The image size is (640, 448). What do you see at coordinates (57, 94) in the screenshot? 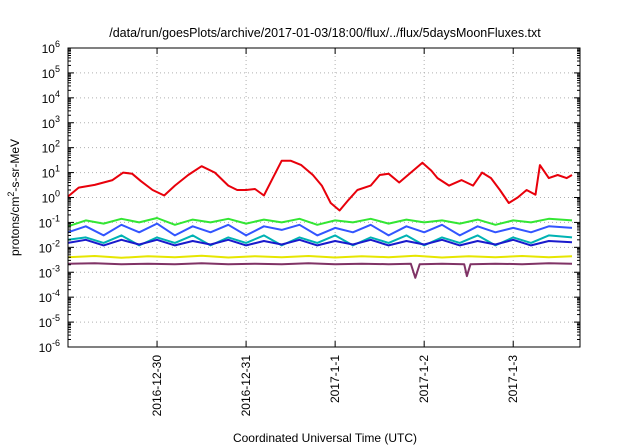
I see `y-tick-exponent: 4` at bounding box center [57, 94].